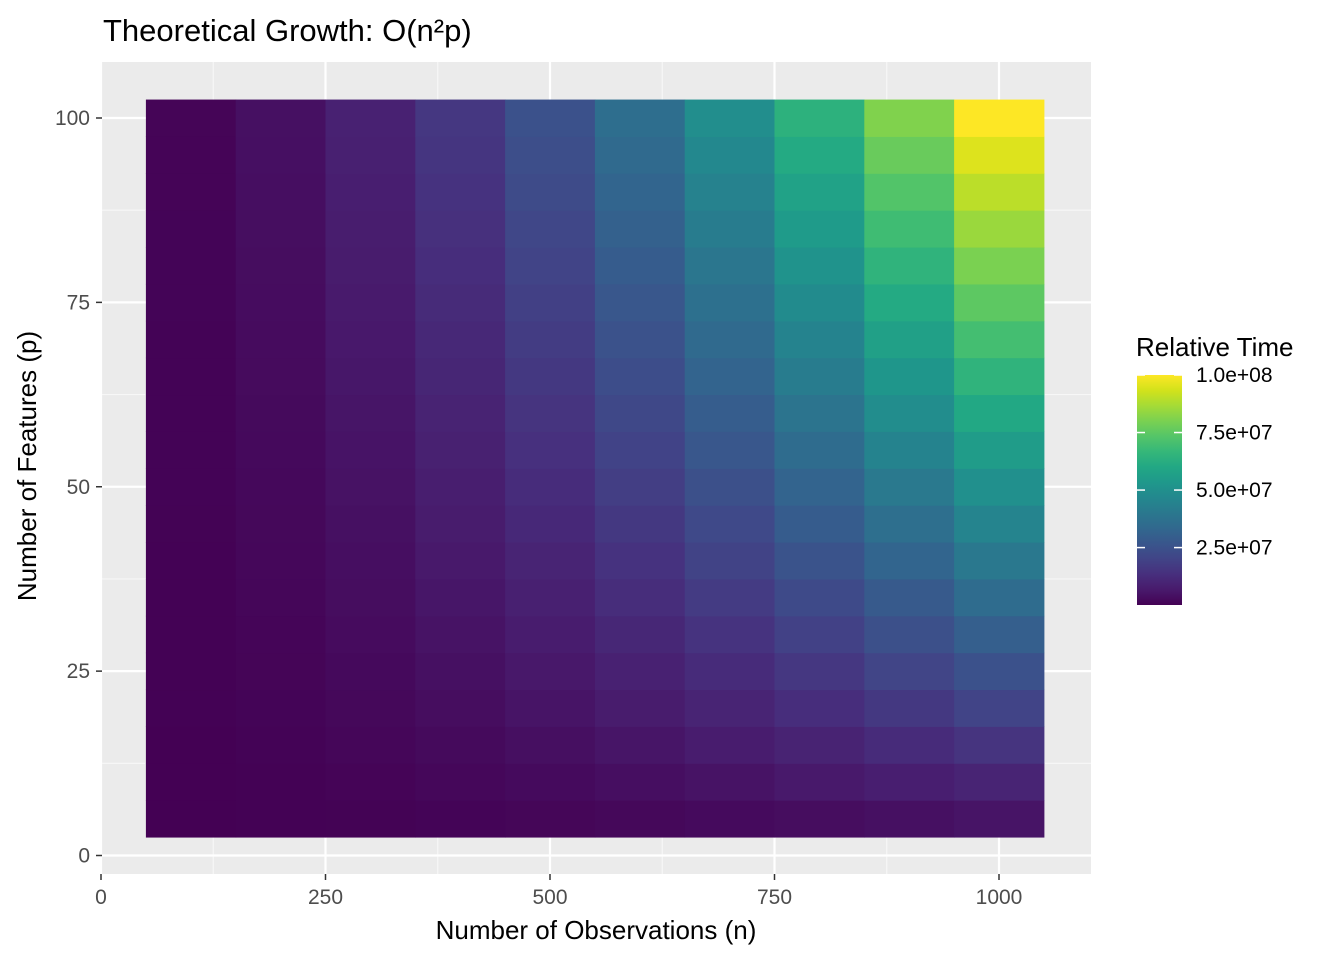  Describe the element at coordinates (774, 897) in the screenshot. I see `x-tick-label: 750` at that location.